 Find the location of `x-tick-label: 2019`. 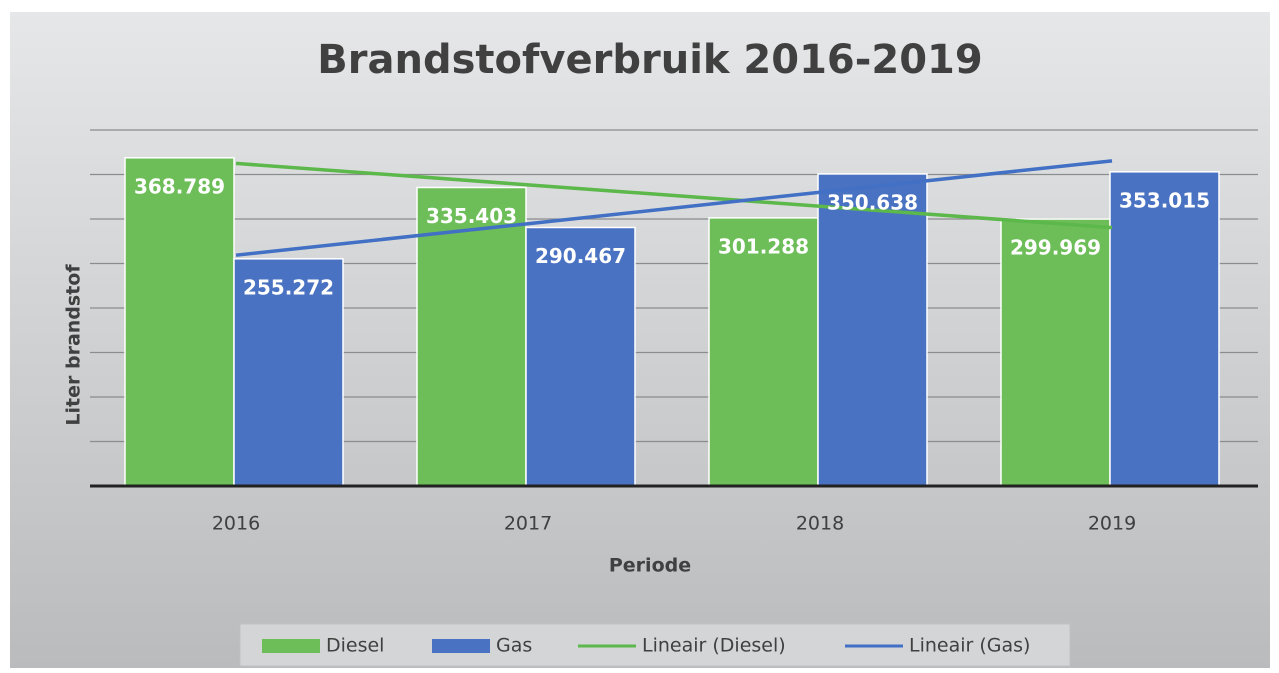

x-tick-label: 2019 is located at coordinates (1112, 524).